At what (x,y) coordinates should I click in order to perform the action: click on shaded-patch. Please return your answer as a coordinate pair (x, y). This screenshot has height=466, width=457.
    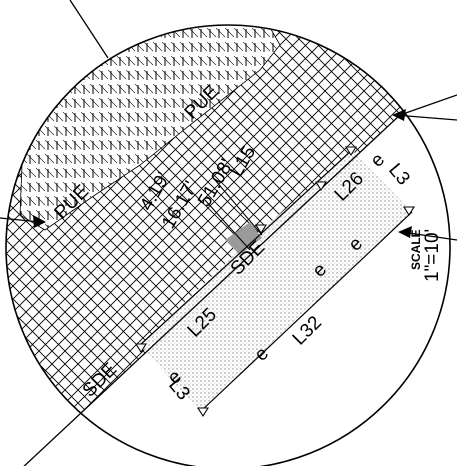
    Looking at the image, I should click on (243, 238).